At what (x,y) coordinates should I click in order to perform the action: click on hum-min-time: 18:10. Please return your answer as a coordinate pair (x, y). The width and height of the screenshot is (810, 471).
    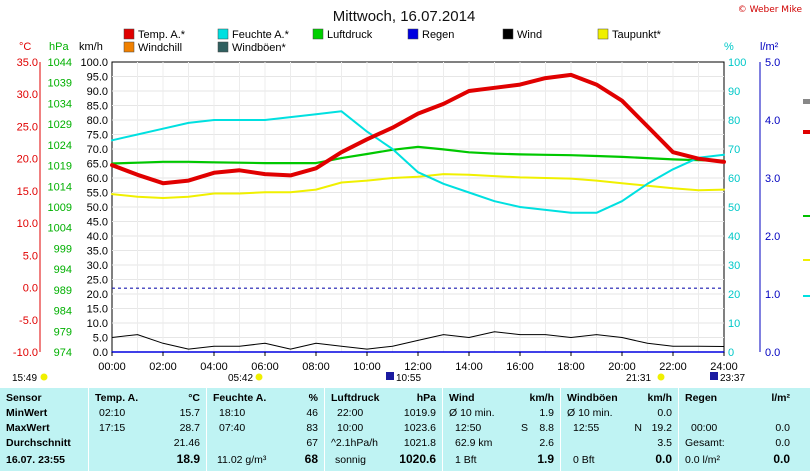
    Looking at the image, I should click on (232, 413).